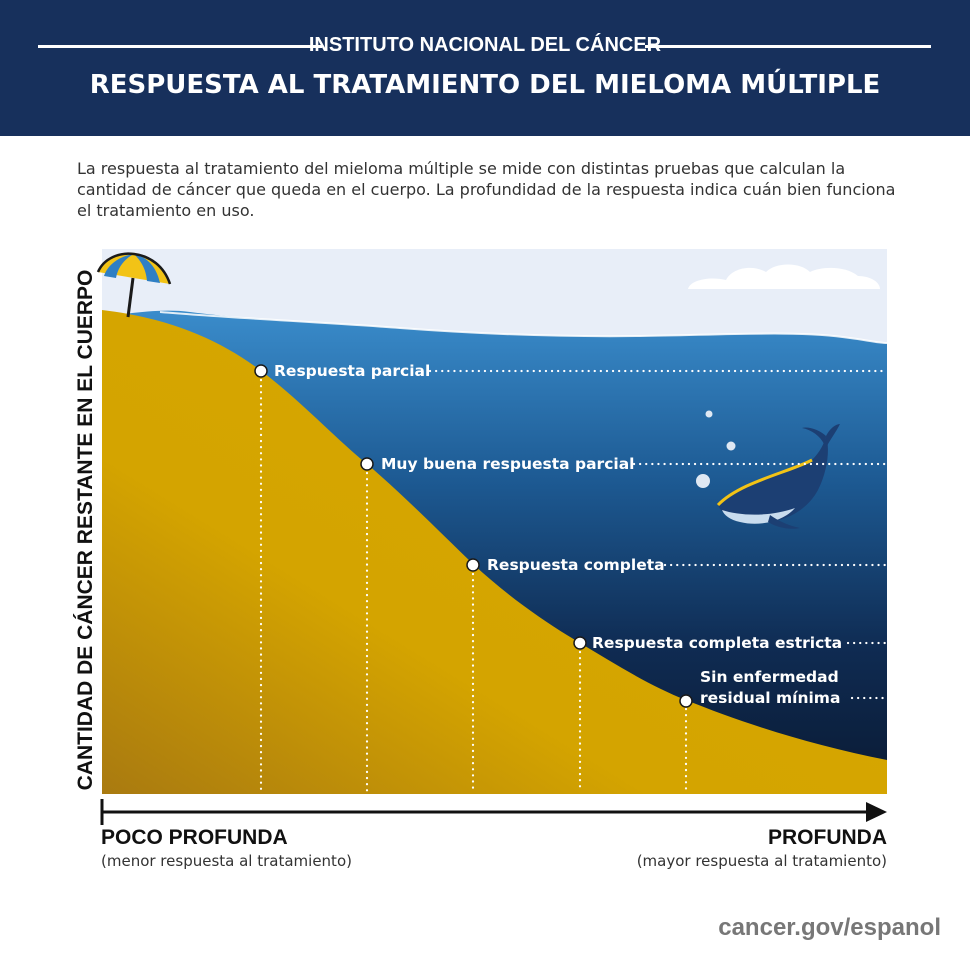 This screenshot has width=970, height=970. I want to click on wave-line, so click(523, 327).